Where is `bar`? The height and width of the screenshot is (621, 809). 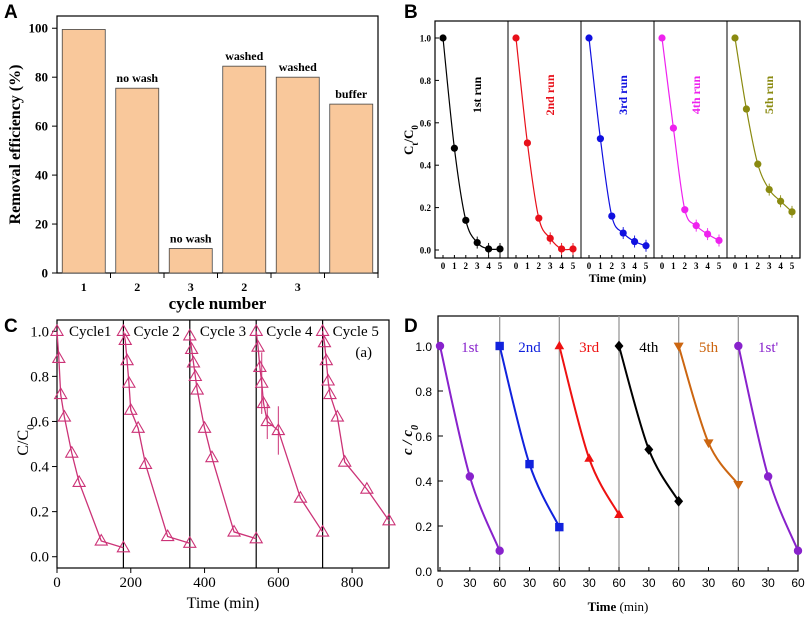
bar is located at coordinates (244, 169).